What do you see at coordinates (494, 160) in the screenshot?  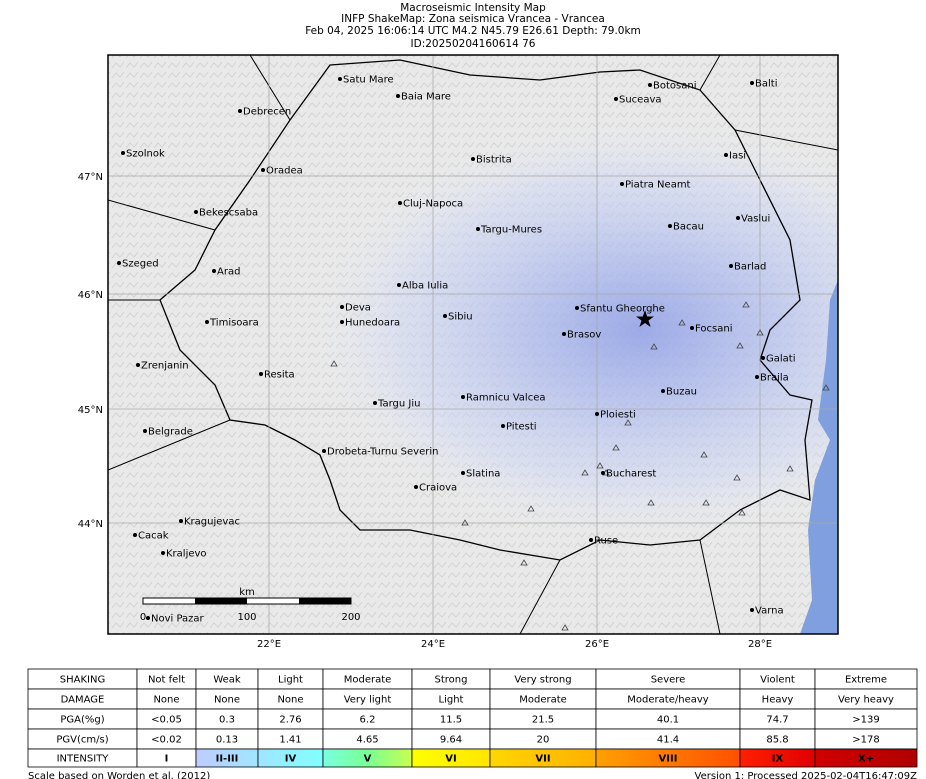 I see `city-label: Bistrita` at bounding box center [494, 160].